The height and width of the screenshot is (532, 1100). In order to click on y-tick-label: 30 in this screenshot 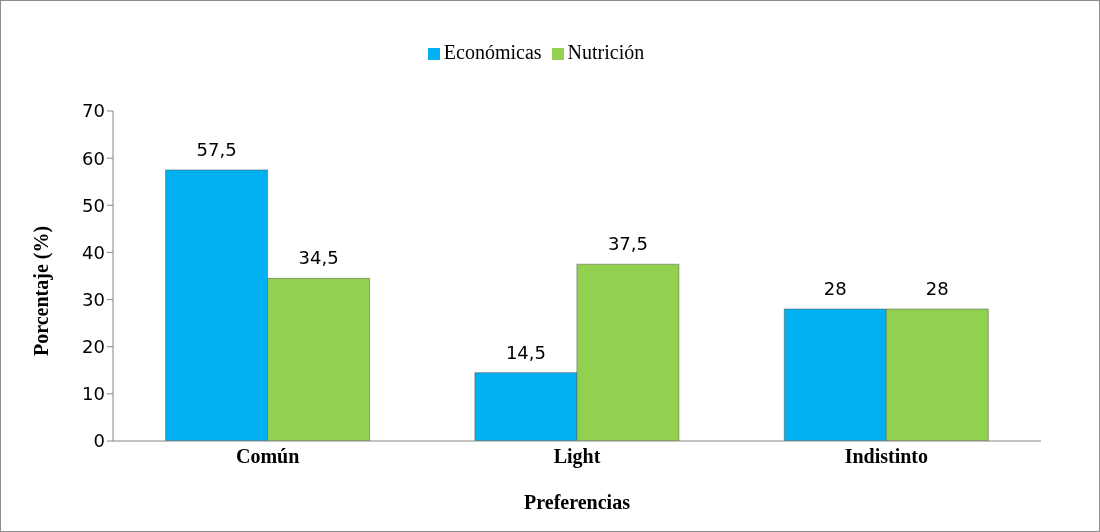, I will do `click(93, 299)`.